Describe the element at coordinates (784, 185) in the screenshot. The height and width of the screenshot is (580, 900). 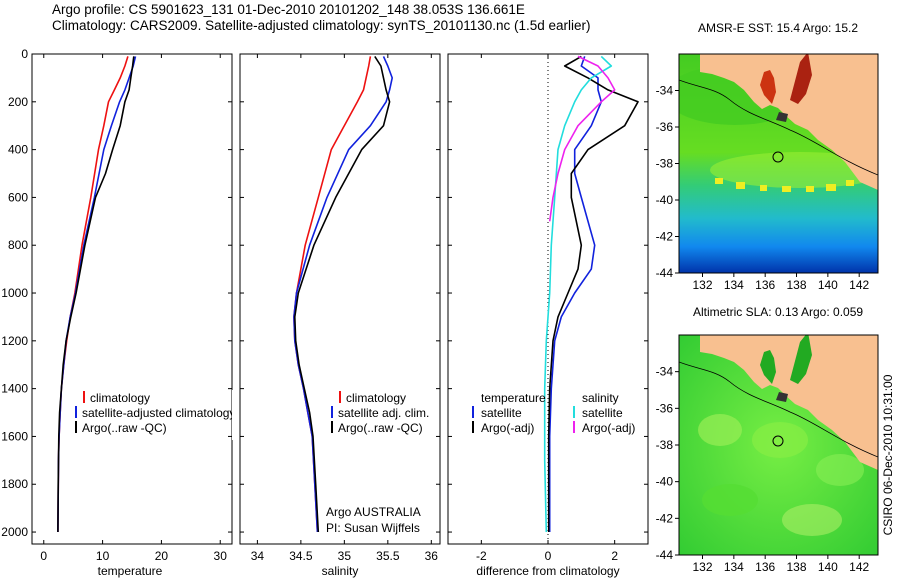
I see `sst-front-dots` at that location.